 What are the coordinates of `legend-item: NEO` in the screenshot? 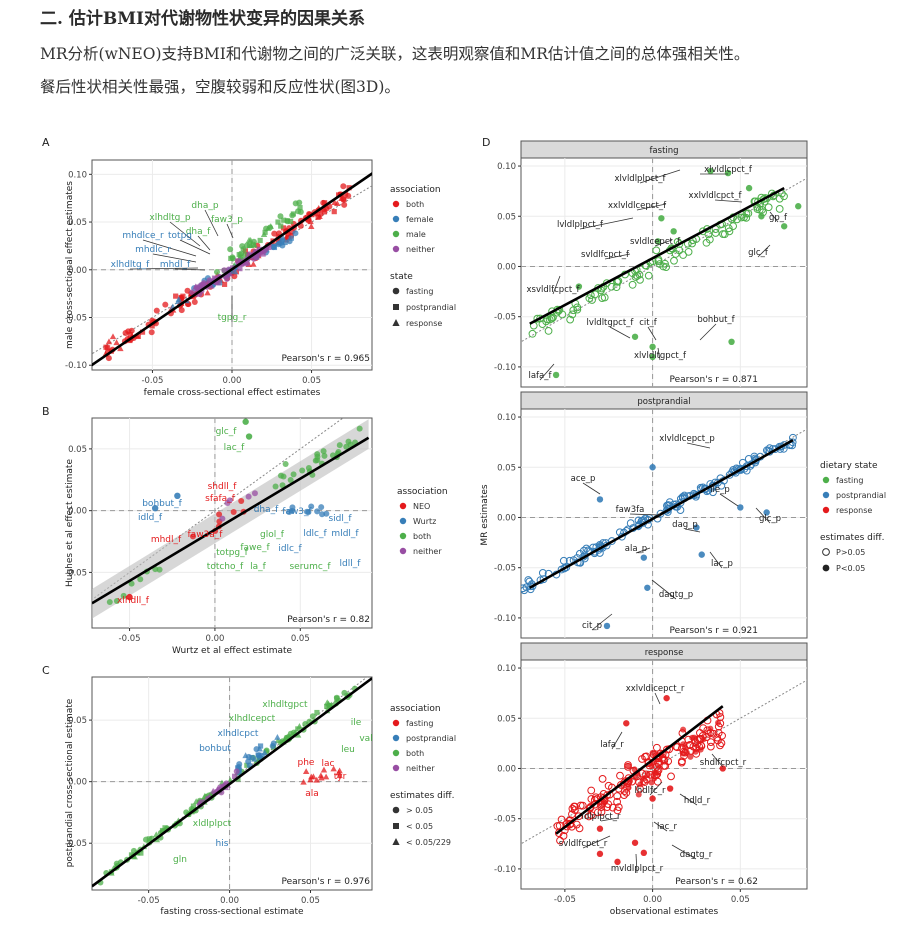 It's located at (421, 506).